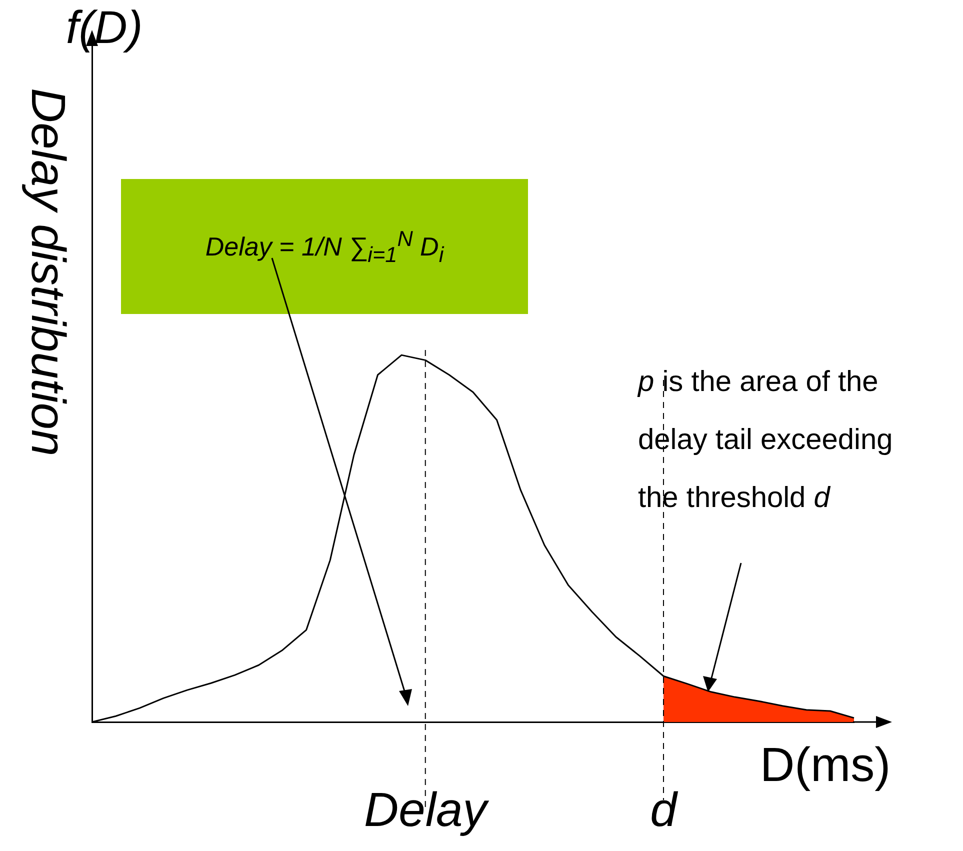 This screenshot has width=963, height=851. Describe the element at coordinates (104, 27) in the screenshot. I see `text: f(D)` at that location.